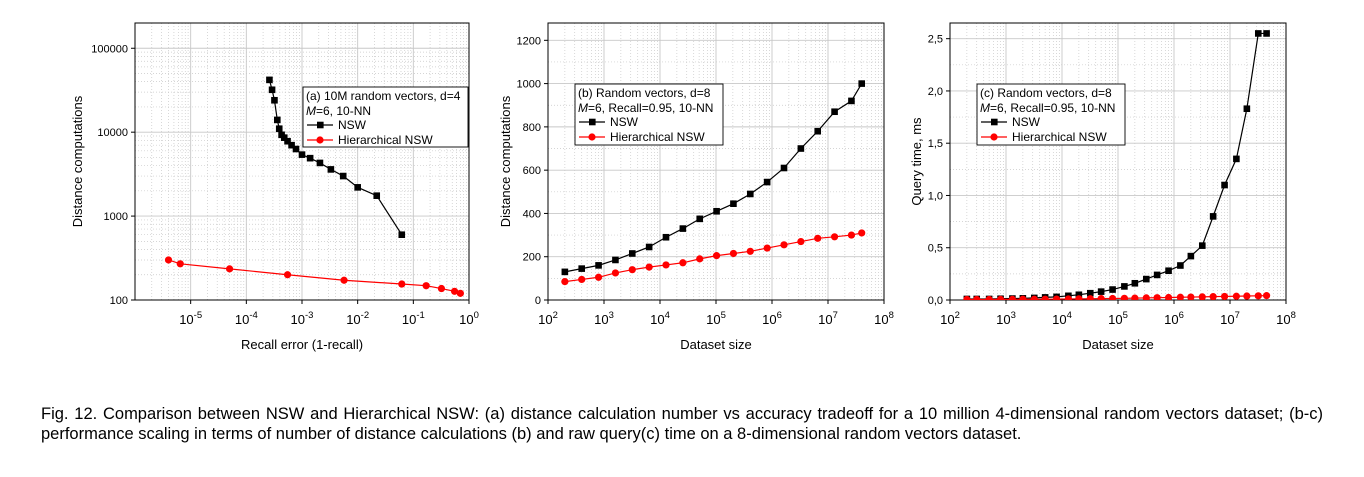  What do you see at coordinates (1026, 122) in the screenshot?
I see `legend-label-nsw: NSW` at bounding box center [1026, 122].